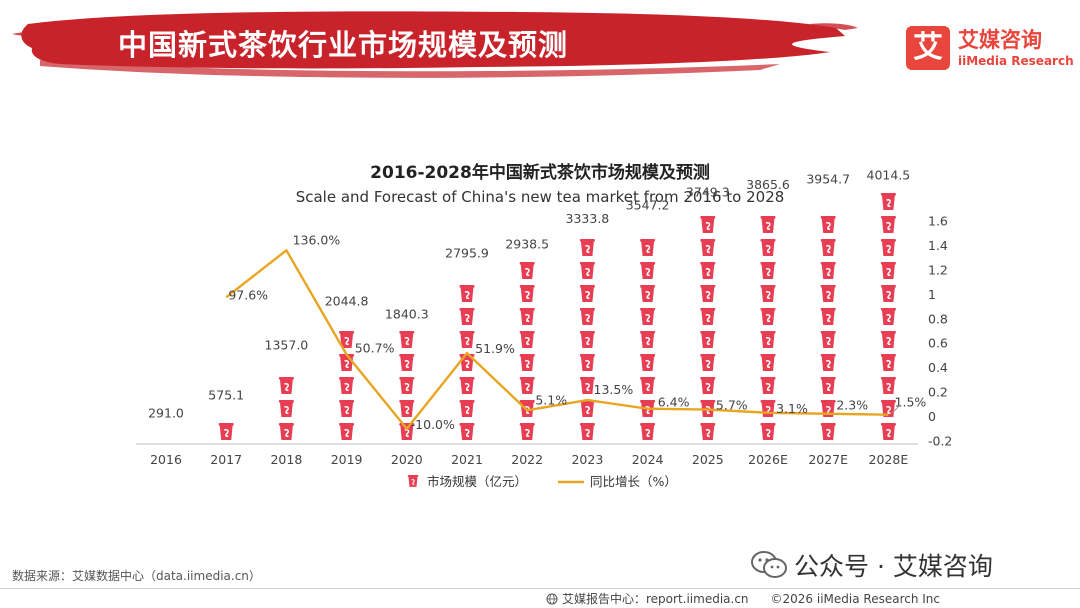  What do you see at coordinates (648, 204) in the screenshot?
I see `bar-value-label: 3547.2` at bounding box center [648, 204].